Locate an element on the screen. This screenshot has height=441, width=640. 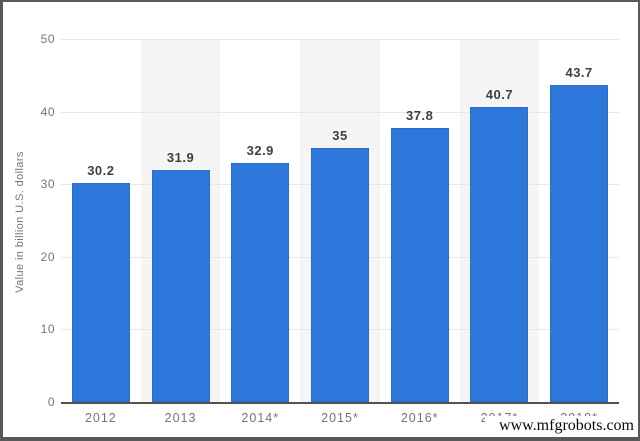
bar-value-label-2016*: 37.8 is located at coordinates (420, 115).